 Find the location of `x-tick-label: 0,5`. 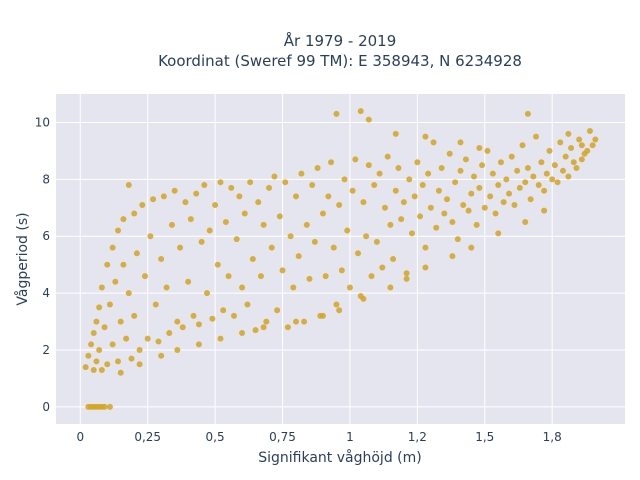

x-tick-label: 0,5 is located at coordinates (215, 437).